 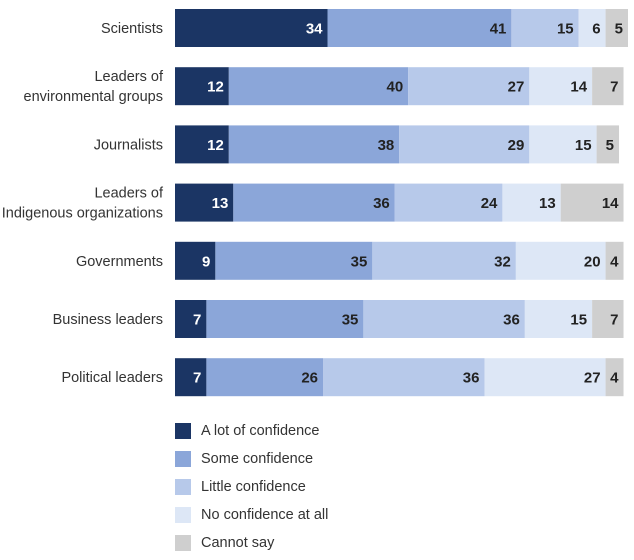 I want to click on category-label-line: Indigenous organizations, so click(x=82, y=214).